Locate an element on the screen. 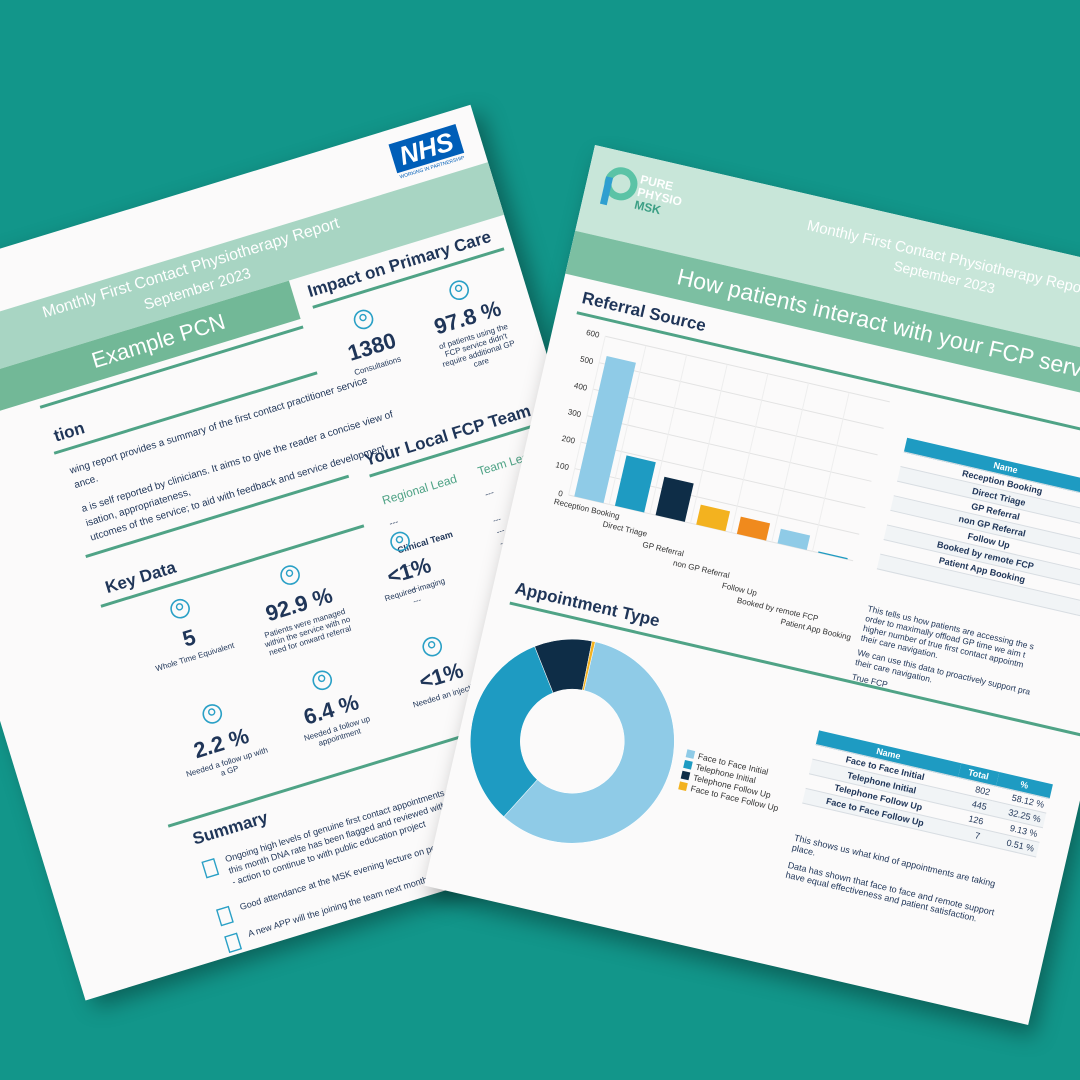 The height and width of the screenshot is (1080, 1080). y-tick-label: 100 is located at coordinates (563, 466).